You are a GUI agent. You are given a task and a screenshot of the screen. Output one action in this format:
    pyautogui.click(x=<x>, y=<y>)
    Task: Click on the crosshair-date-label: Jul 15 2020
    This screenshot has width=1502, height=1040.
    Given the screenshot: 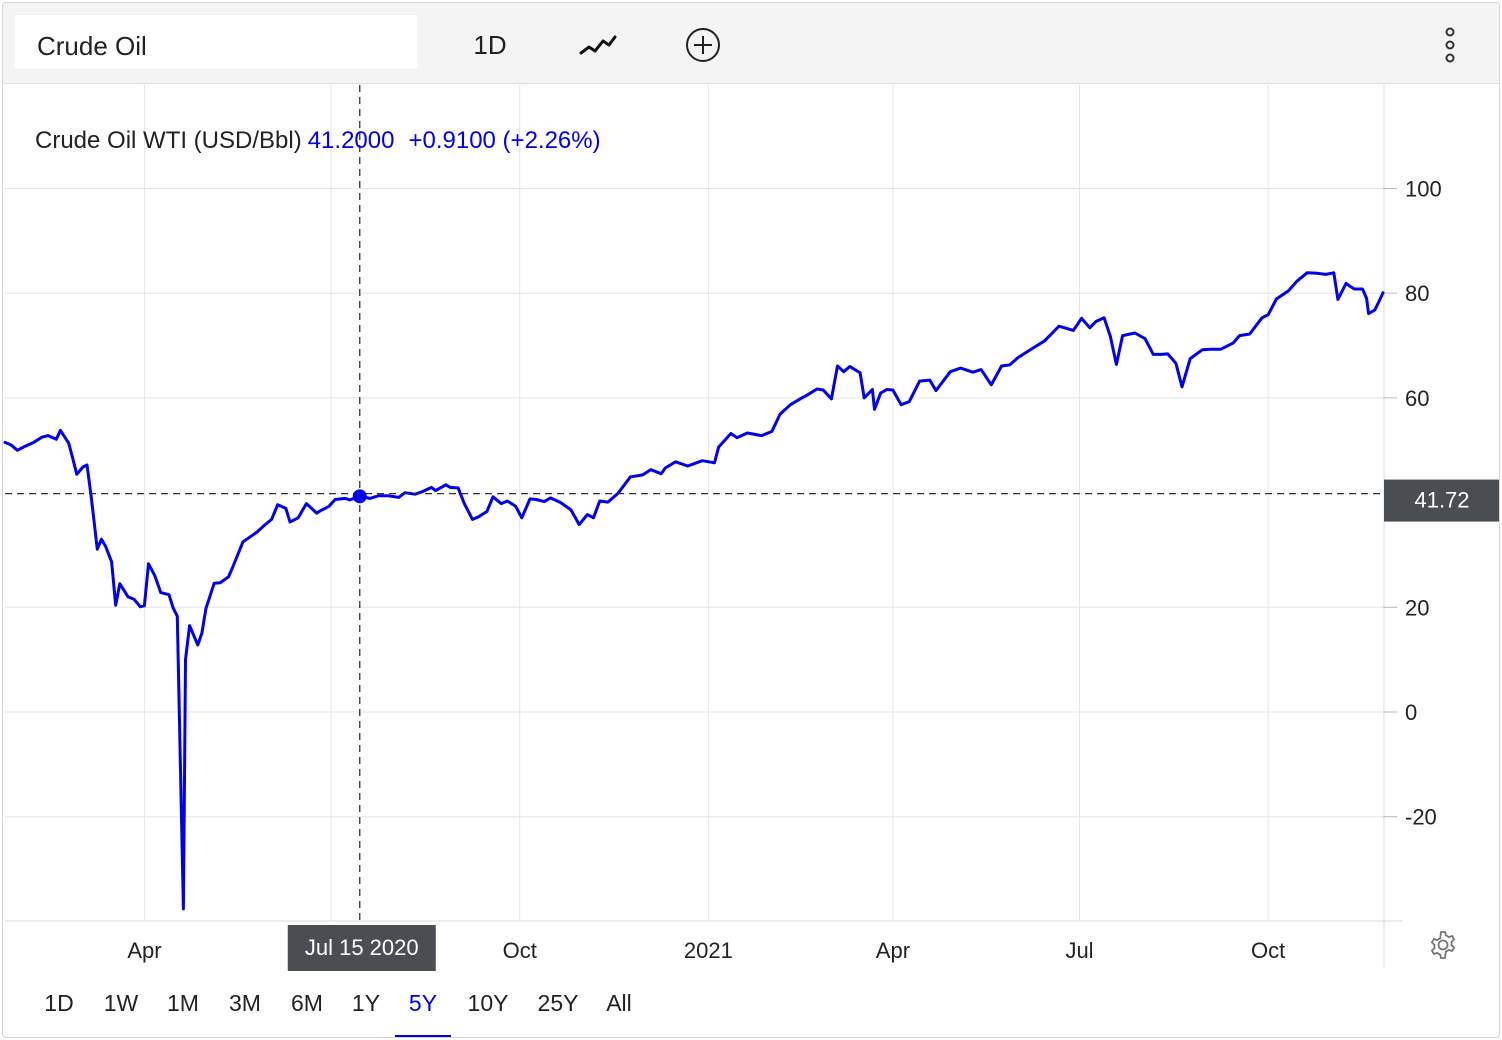 What is the action you would take?
    pyautogui.click(x=361, y=948)
    